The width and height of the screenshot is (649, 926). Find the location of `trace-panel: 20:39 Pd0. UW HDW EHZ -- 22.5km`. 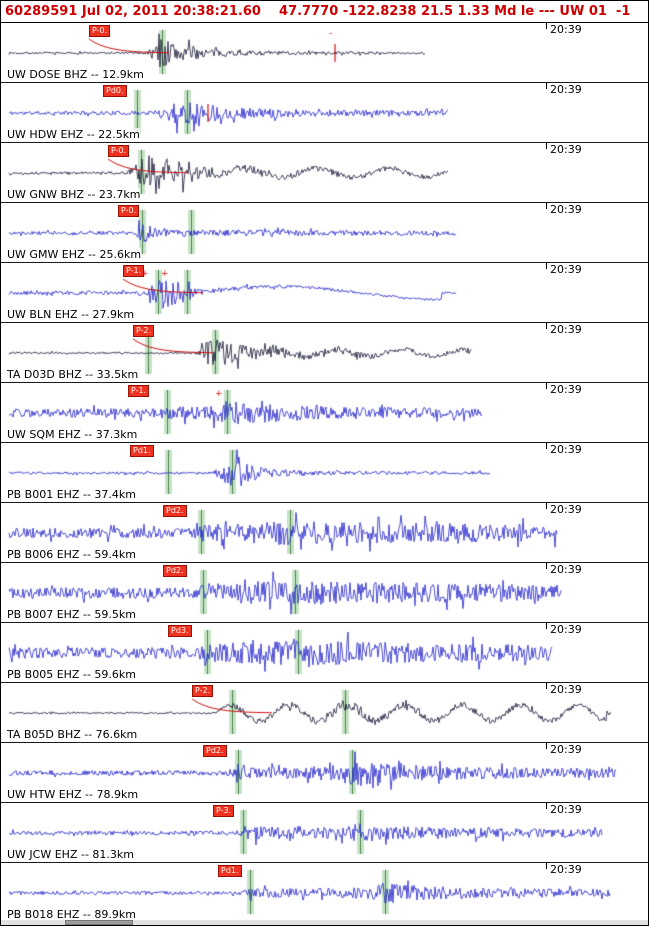

trace-panel: 20:39 Pd0. UW HDW EHZ -- 22.5km is located at coordinates (324, 113).